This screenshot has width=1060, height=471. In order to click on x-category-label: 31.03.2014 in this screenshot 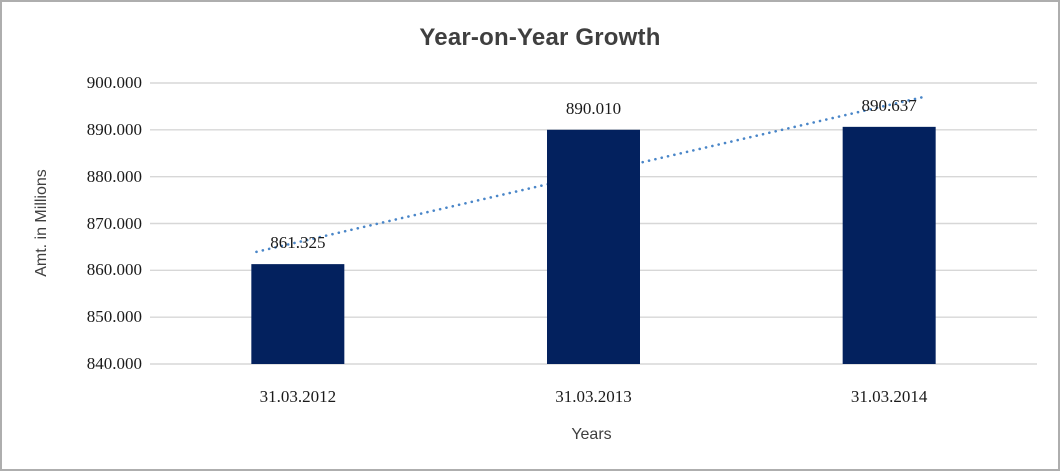, I will do `click(889, 396)`.